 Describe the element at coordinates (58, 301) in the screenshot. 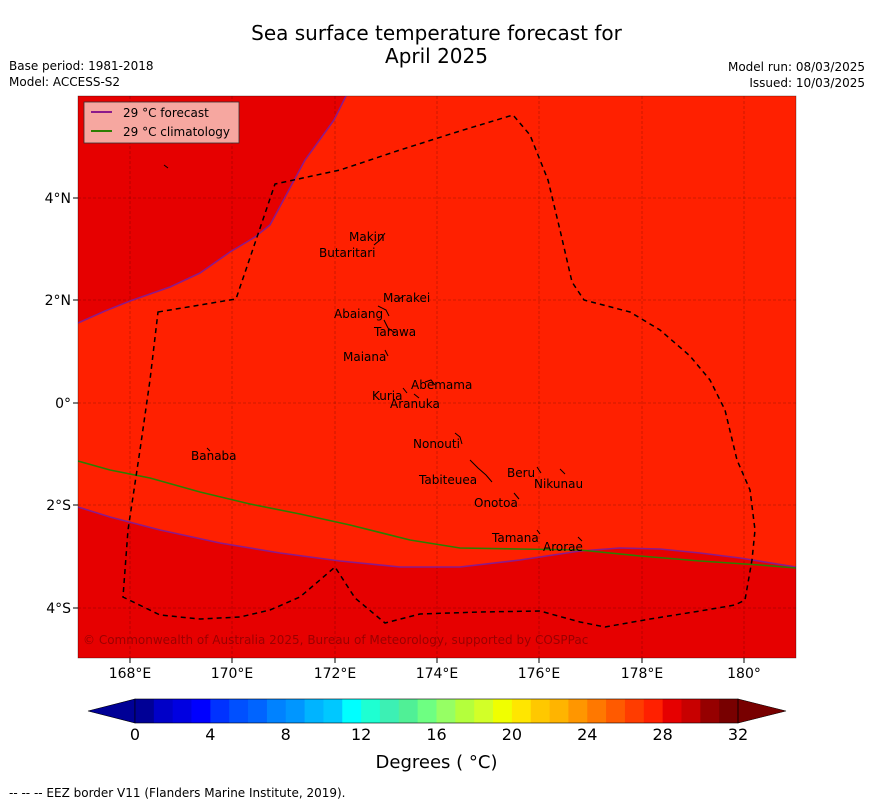

I see `lat-tick-label: 2°N` at that location.